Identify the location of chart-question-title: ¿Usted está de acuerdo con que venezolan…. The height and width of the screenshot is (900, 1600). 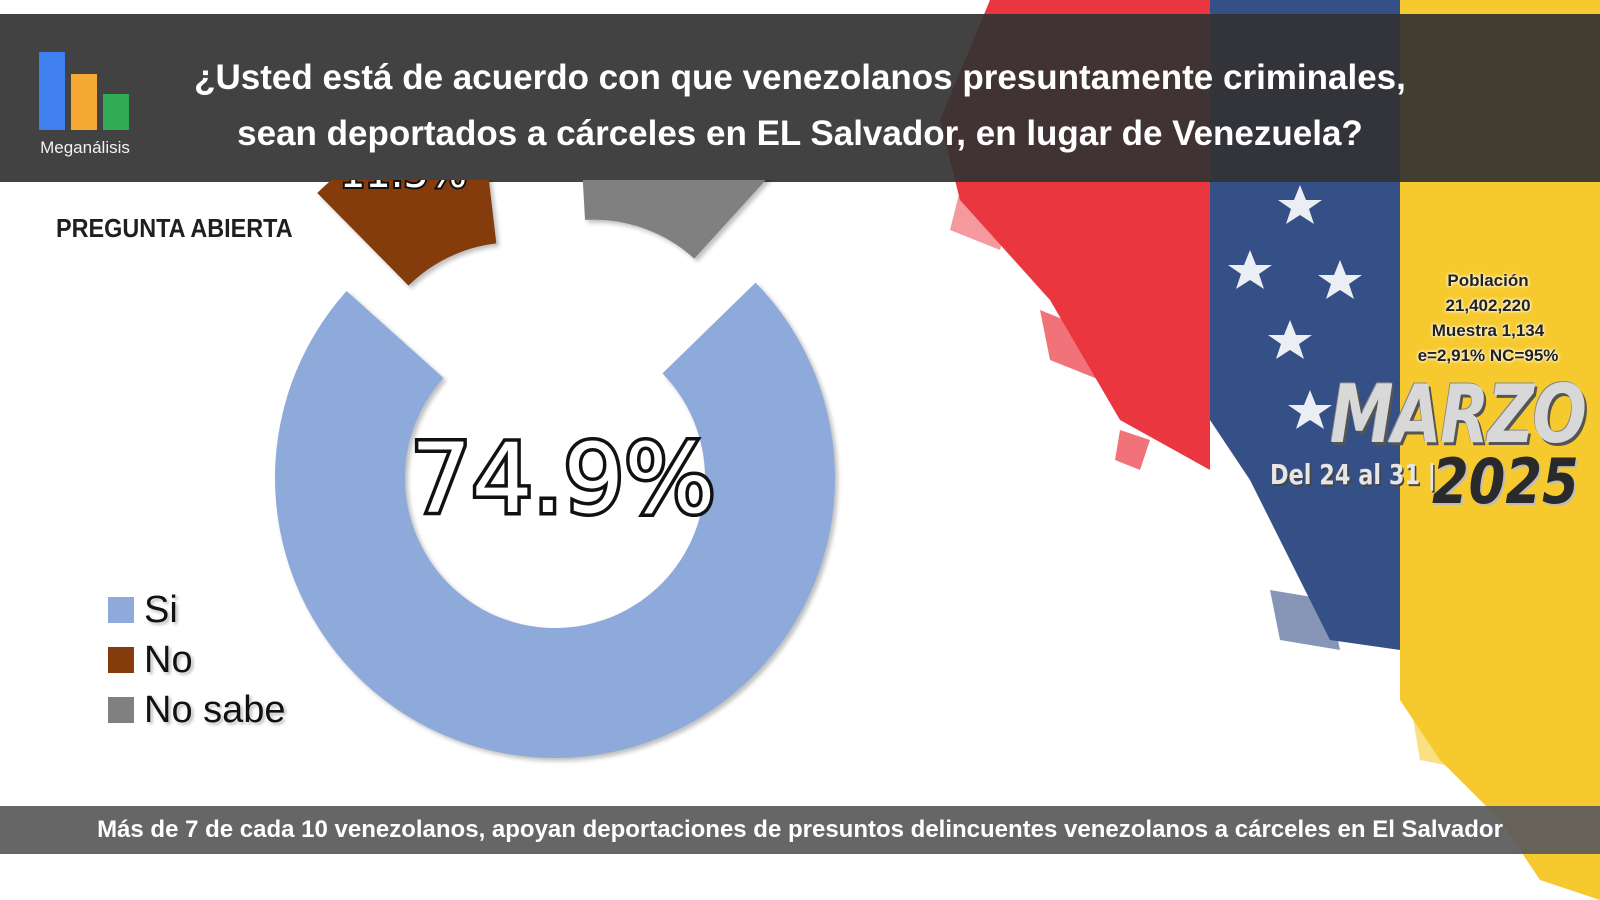
(800, 106).